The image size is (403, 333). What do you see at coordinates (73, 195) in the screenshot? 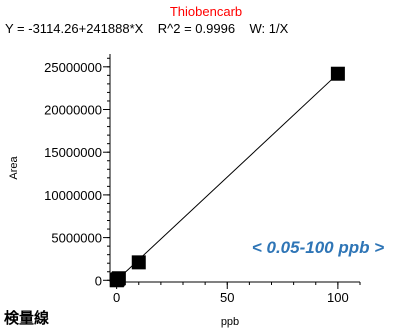
I see `y-tick-label: 10000000` at bounding box center [73, 195].